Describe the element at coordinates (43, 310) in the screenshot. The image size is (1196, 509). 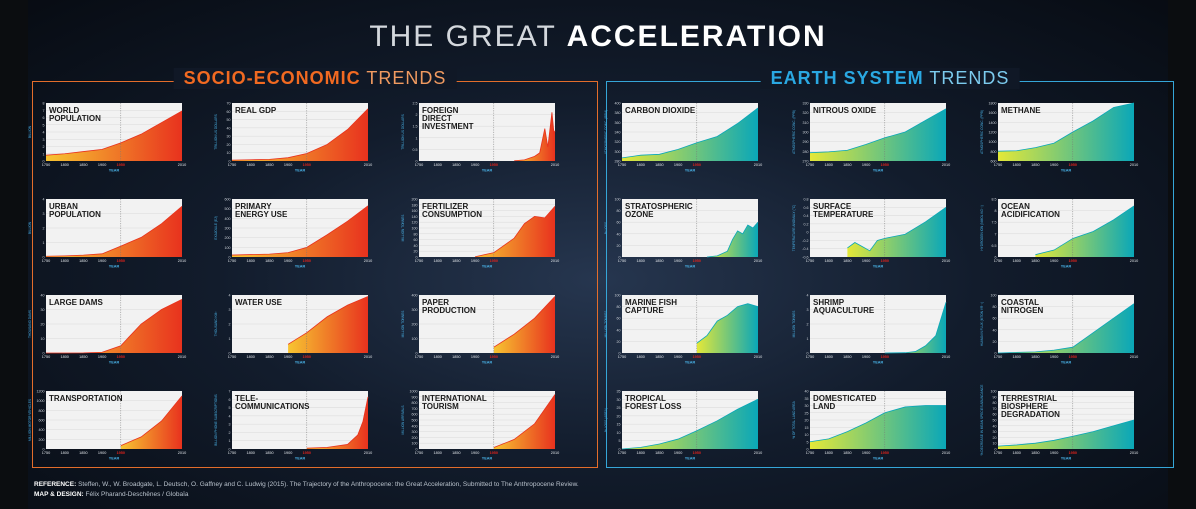
I see `y-tick-label: 30` at that location.